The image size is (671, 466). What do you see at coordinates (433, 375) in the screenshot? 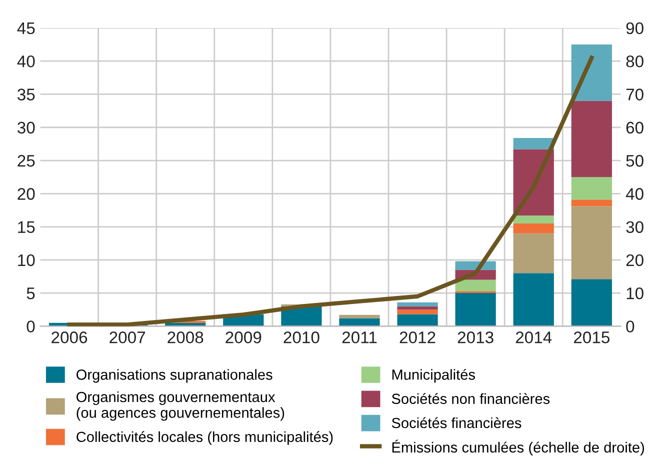
I see `legend-label: Municipalités` at bounding box center [433, 375].